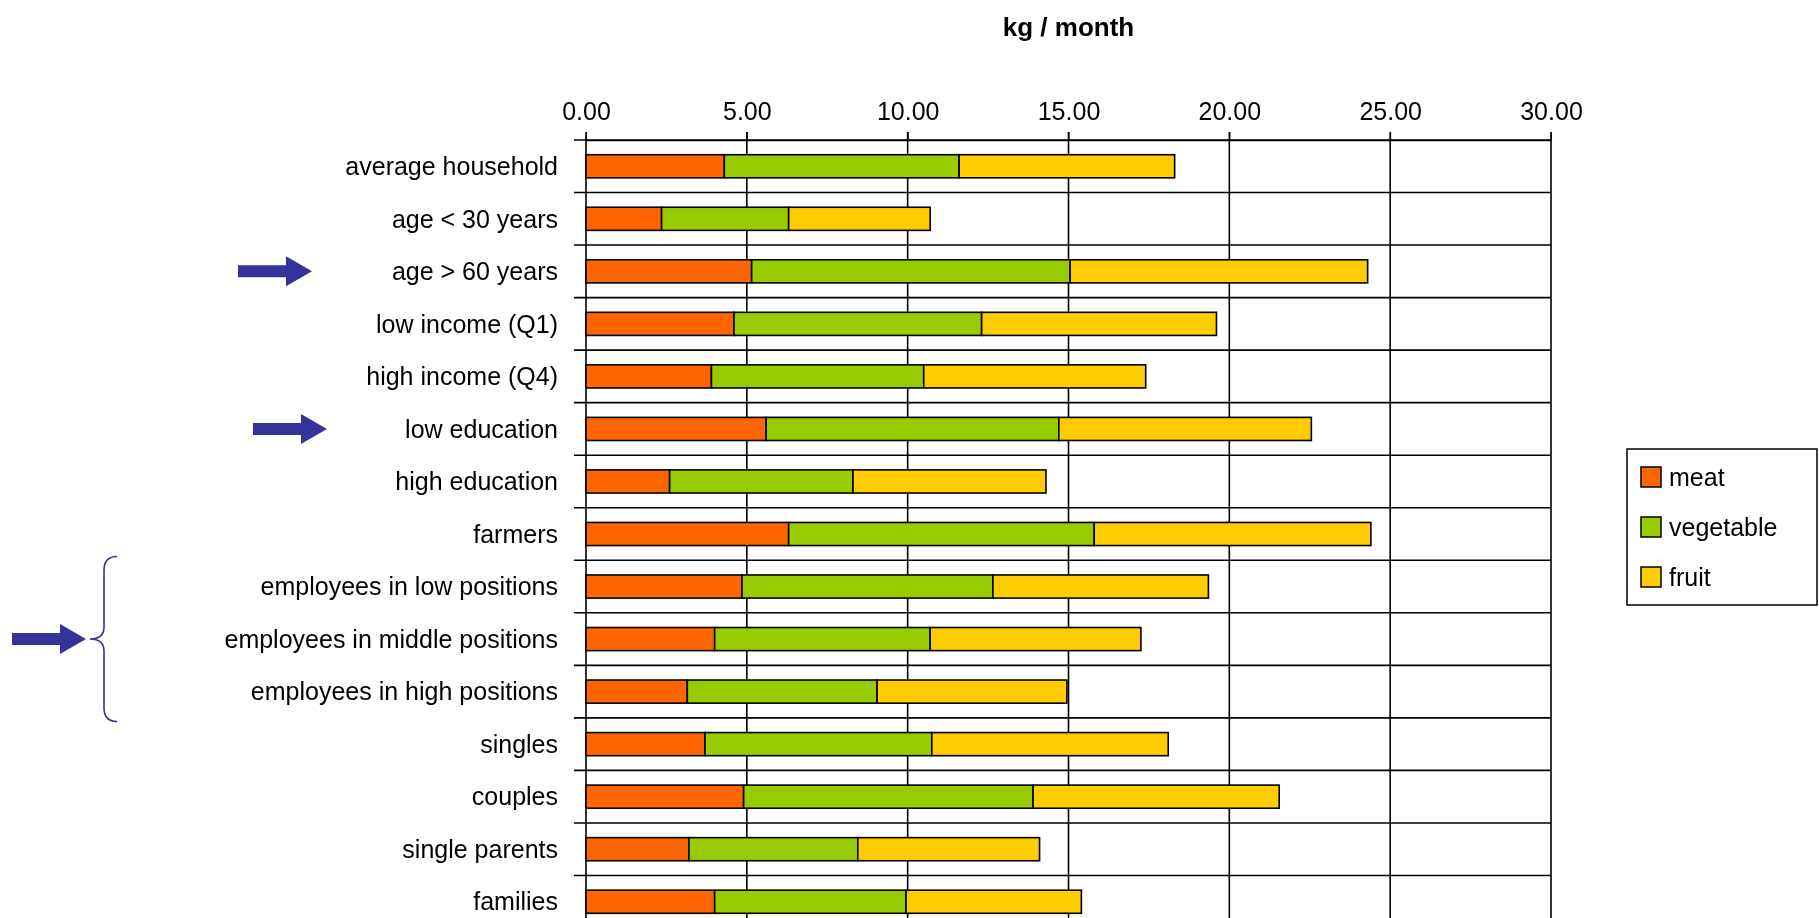  Describe the element at coordinates (451, 166) in the screenshot. I see `y-tick-label: average household` at that location.